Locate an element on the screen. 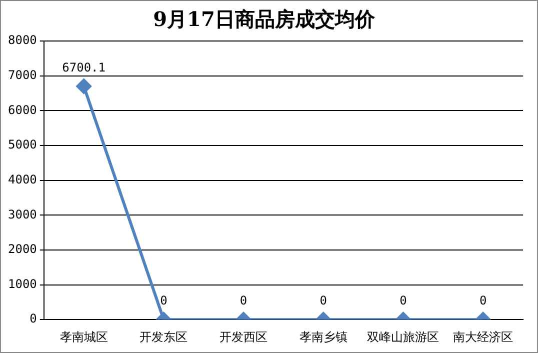 This screenshot has height=353, width=538. y-tick-label: 2000 is located at coordinates (22, 249).